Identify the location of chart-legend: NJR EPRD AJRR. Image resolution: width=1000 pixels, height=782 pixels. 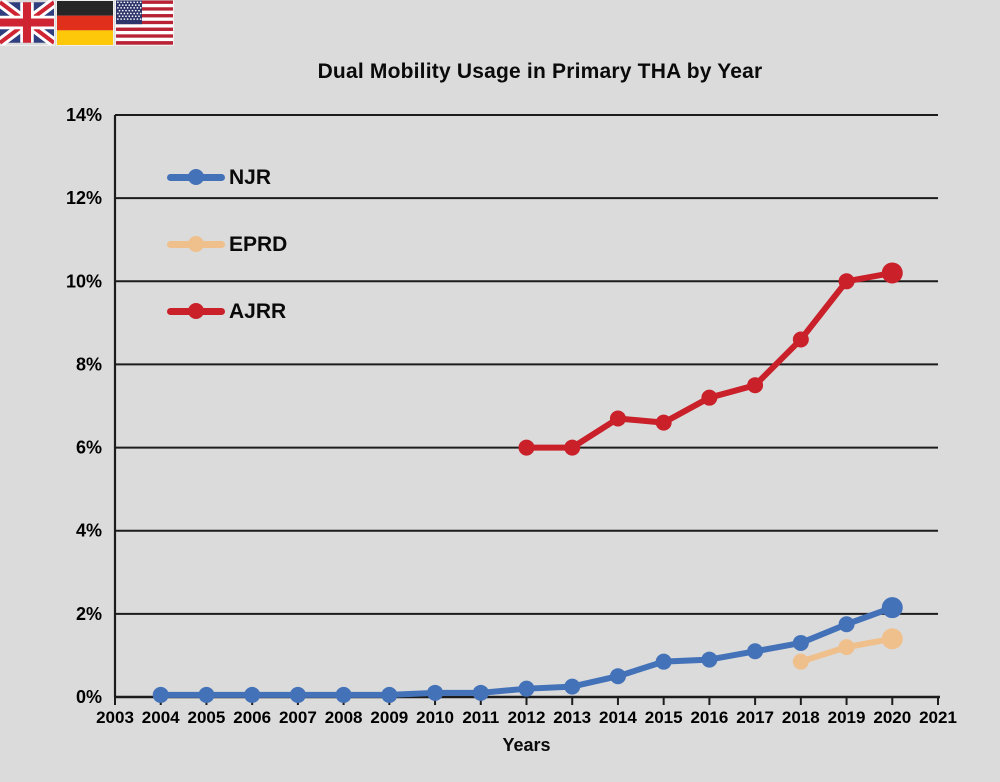
(227, 260).